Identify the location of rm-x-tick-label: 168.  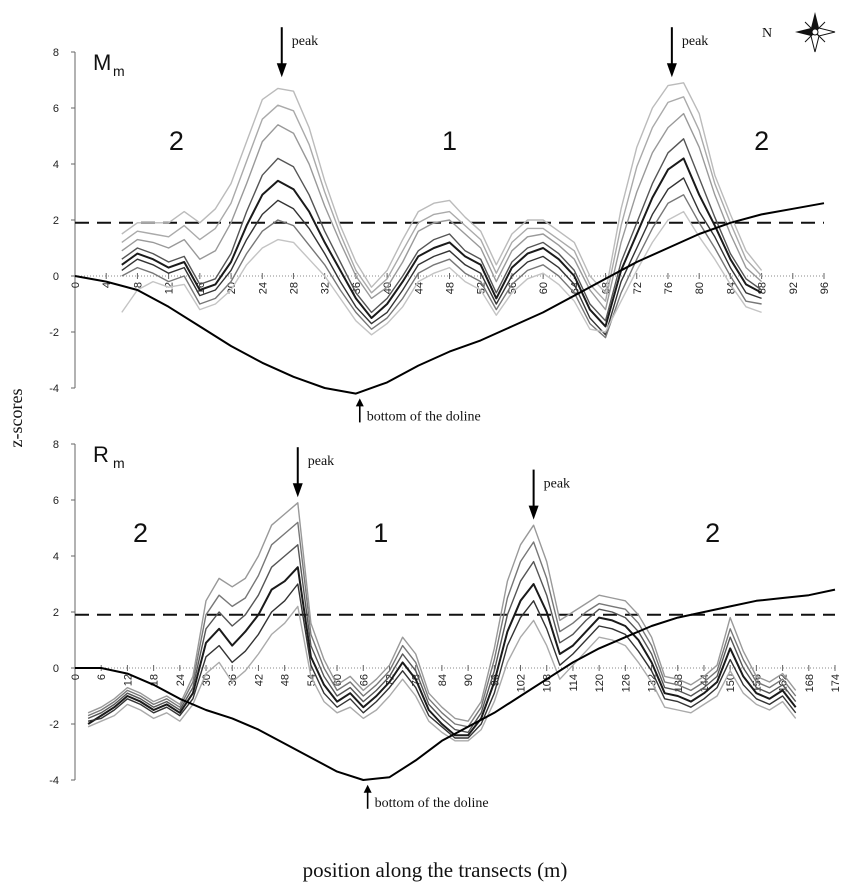
(810, 683).